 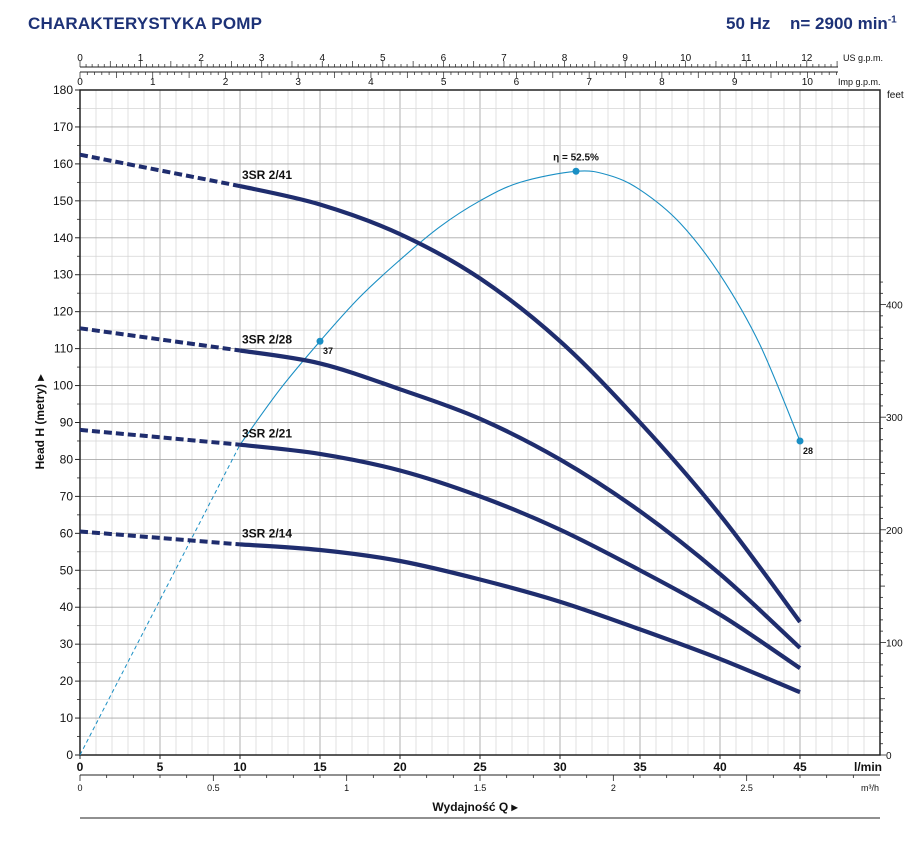 I want to click on feet-tick-label: 200, so click(x=894, y=531).